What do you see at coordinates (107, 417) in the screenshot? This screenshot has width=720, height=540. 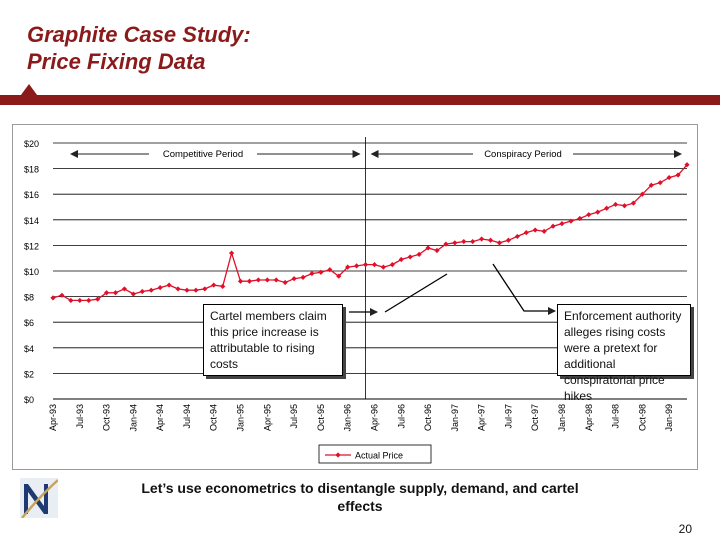 I see `x-tick-label: Oct-93` at bounding box center [107, 417].